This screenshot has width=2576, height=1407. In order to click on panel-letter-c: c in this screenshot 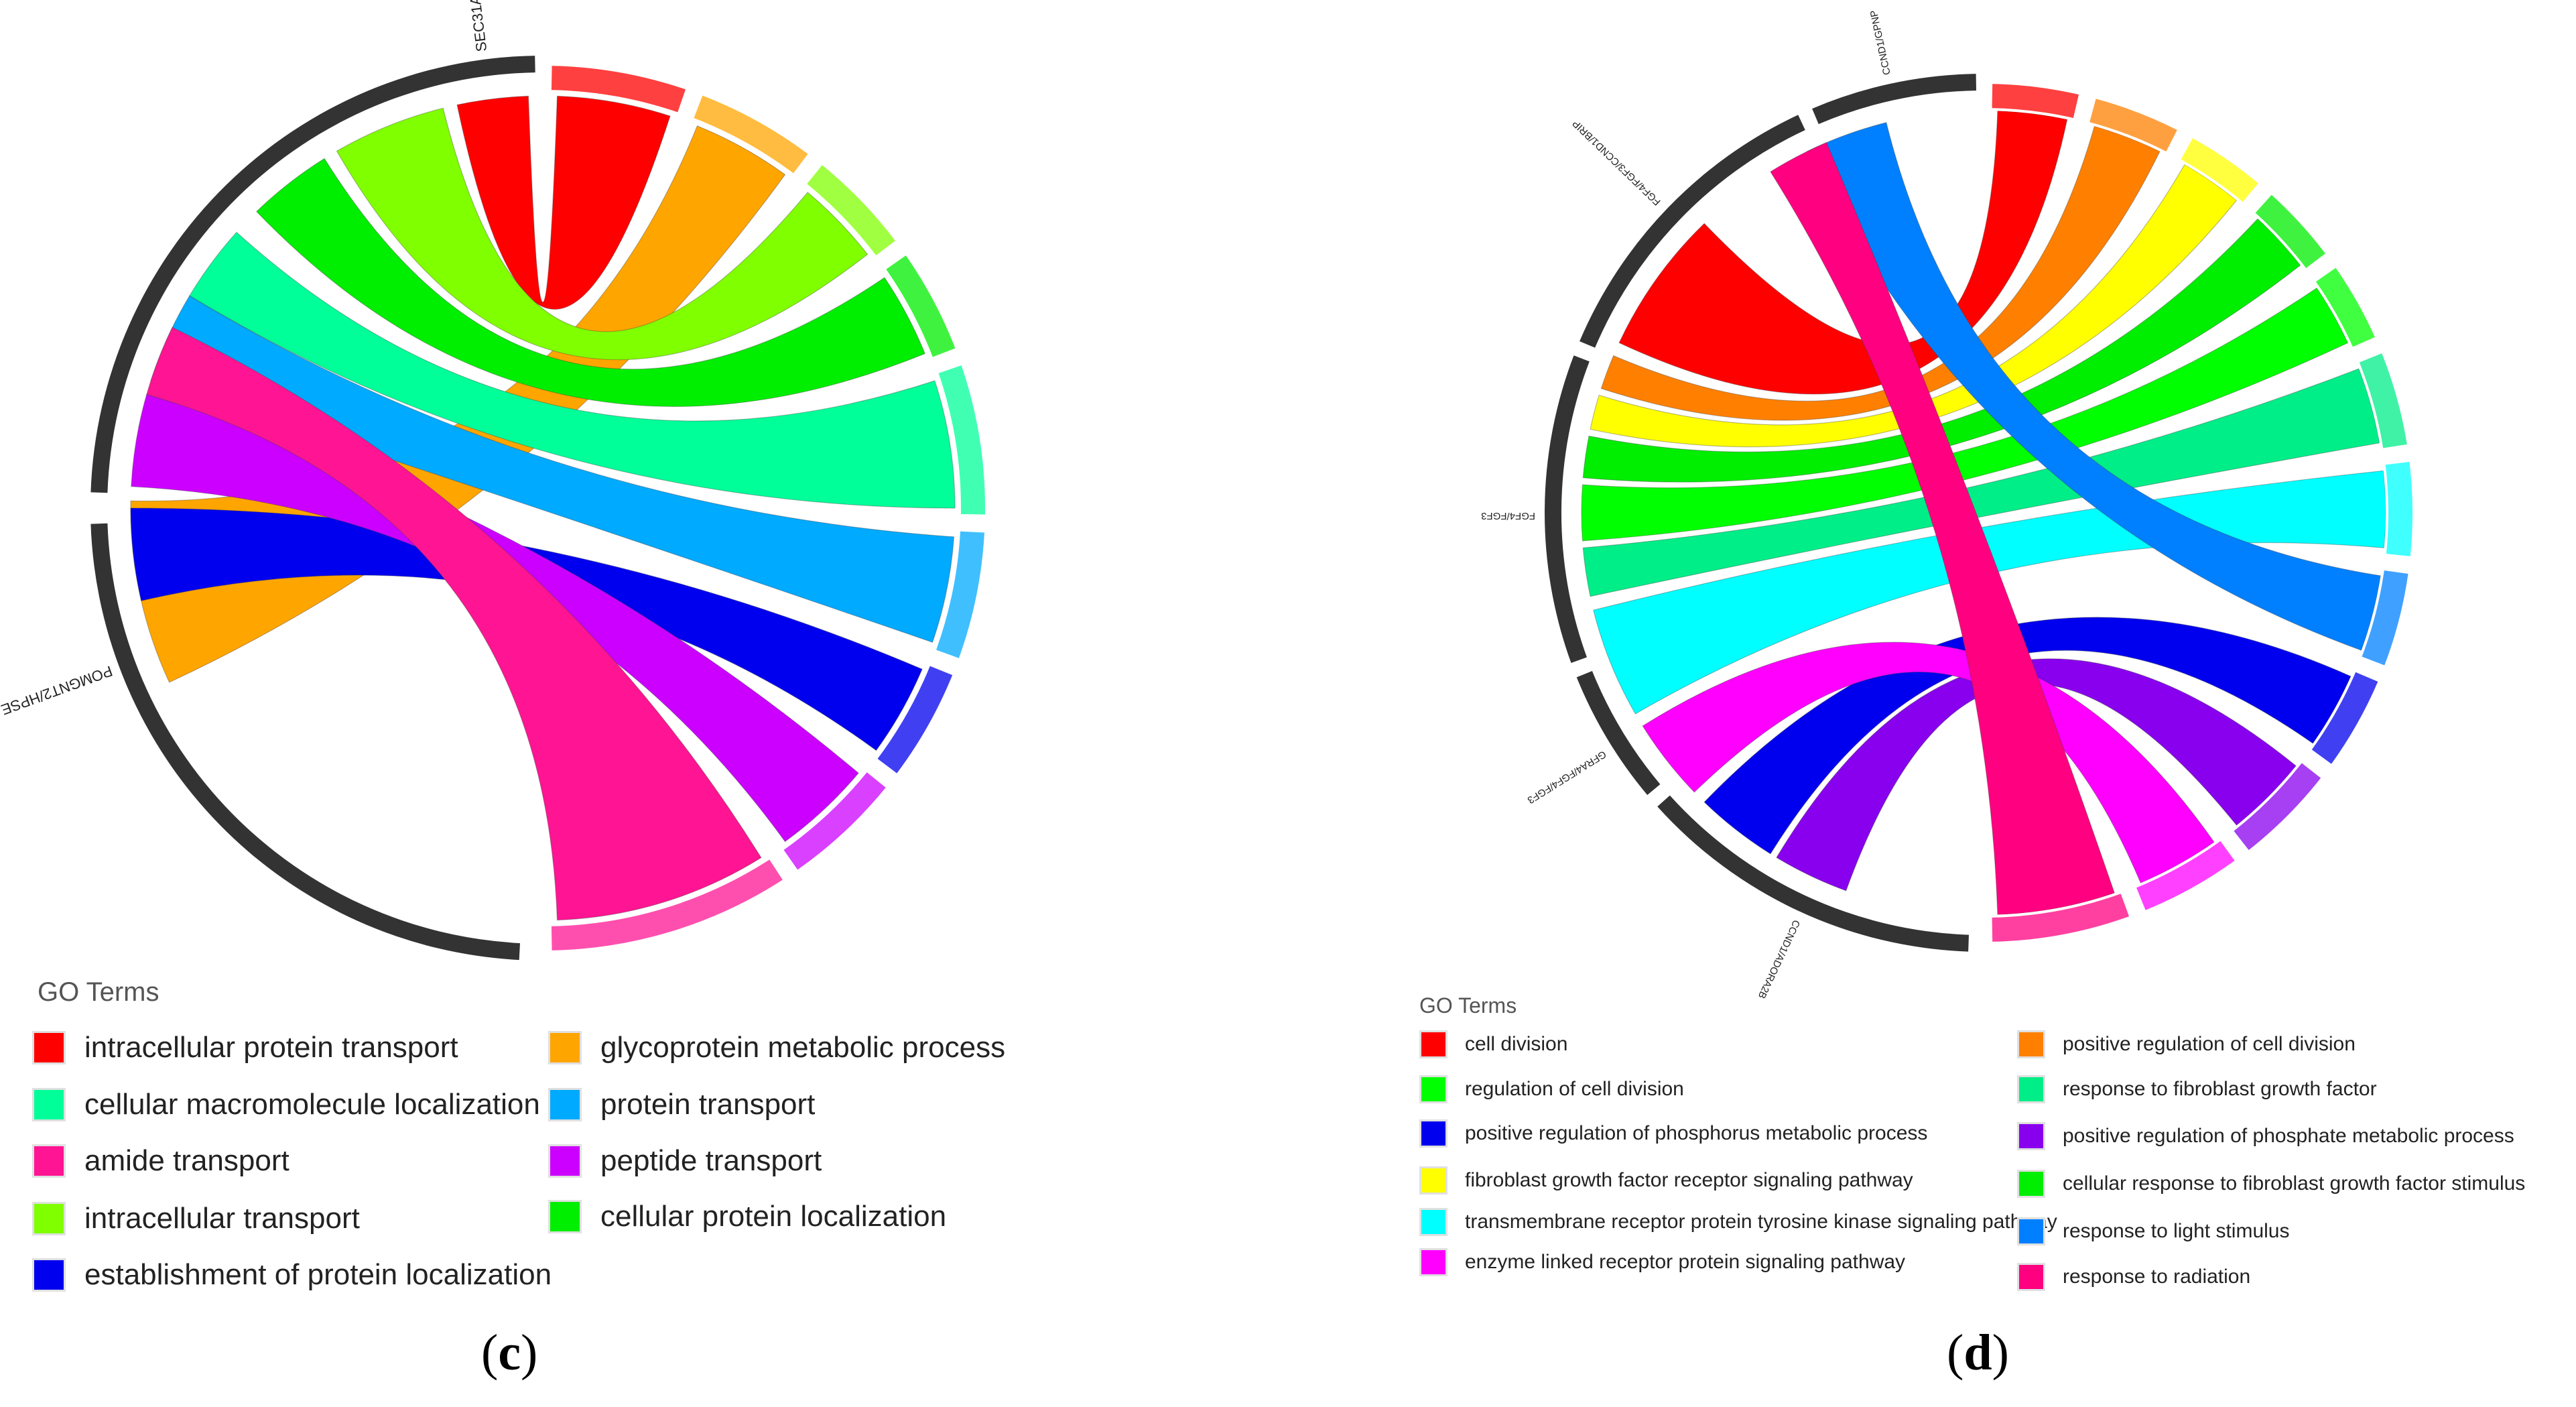, I will do `click(509, 1353)`.